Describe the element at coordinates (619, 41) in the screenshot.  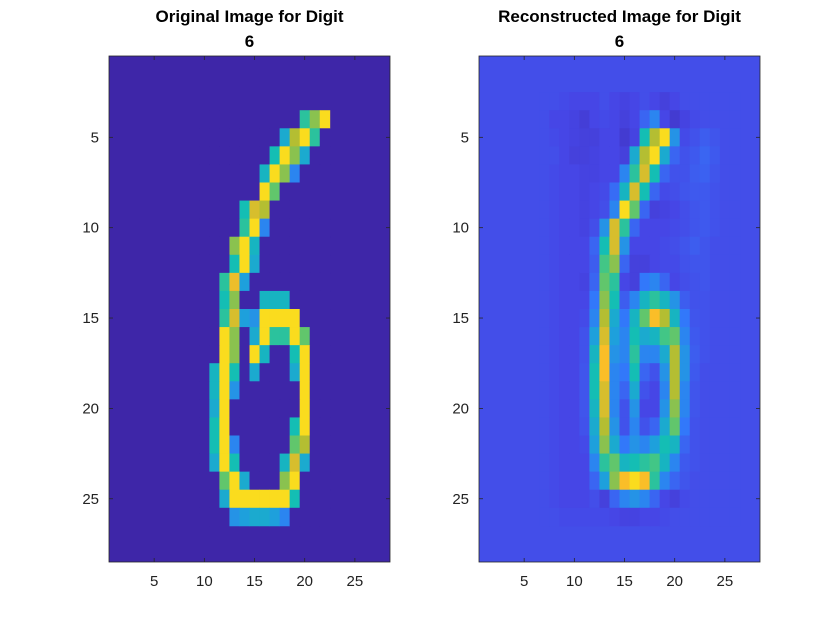
I see `chart-title-line: 6` at that location.